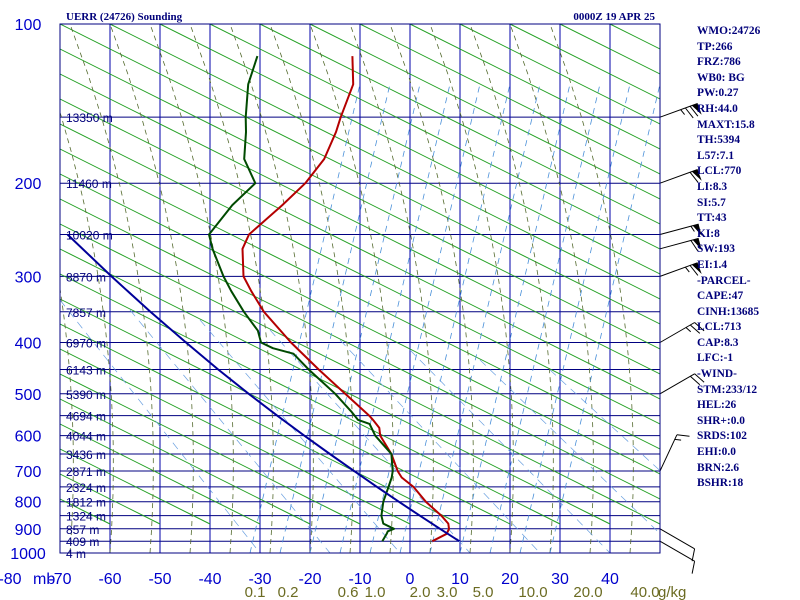  Describe the element at coordinates (348, 592) in the screenshot. I see `mixing-ratio-label: 0.6` at that location.